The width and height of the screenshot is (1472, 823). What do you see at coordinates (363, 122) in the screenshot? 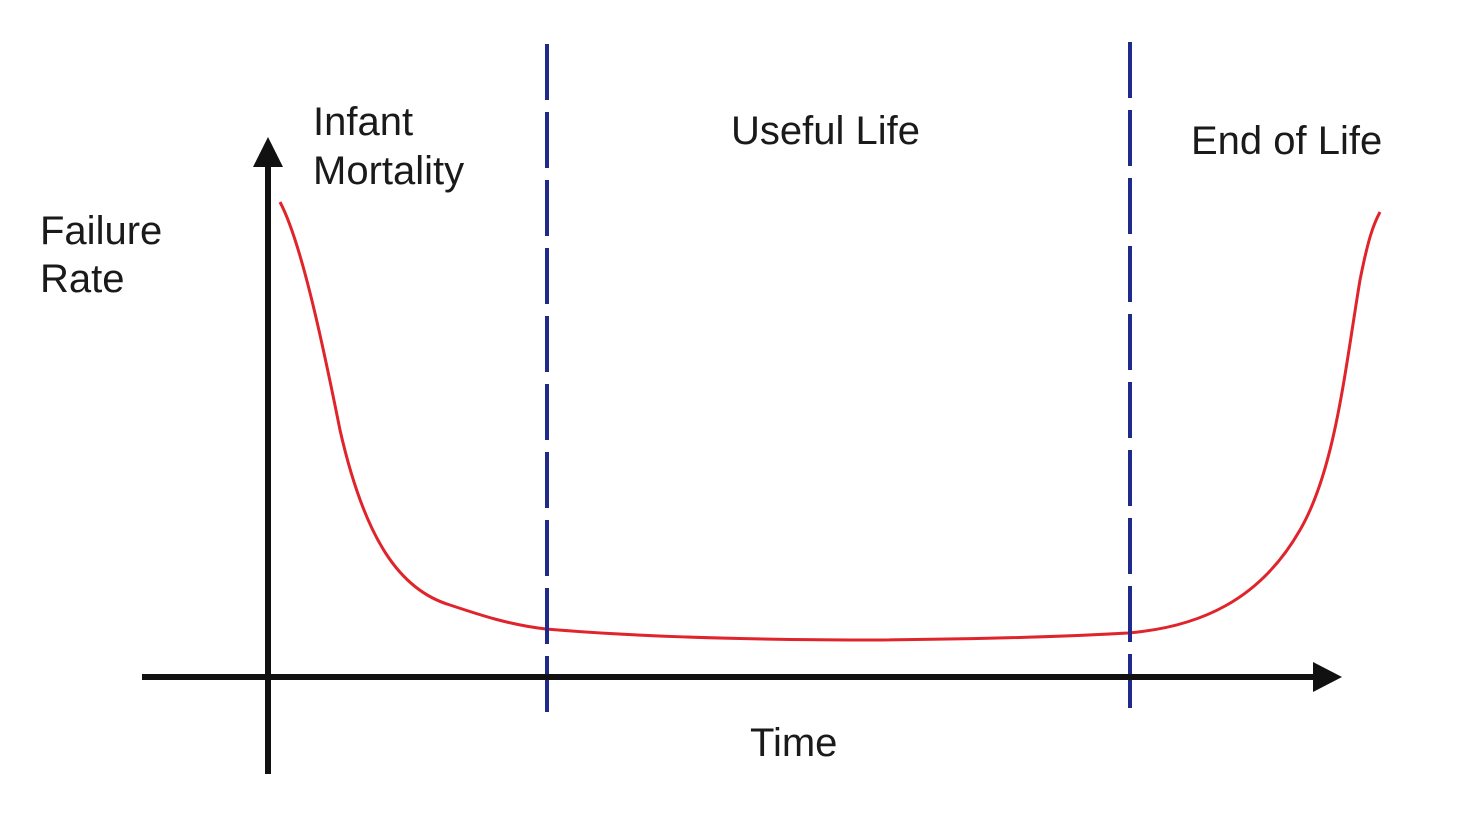
I see `region-label-infant-mortality-line-1: Infant` at bounding box center [363, 122].